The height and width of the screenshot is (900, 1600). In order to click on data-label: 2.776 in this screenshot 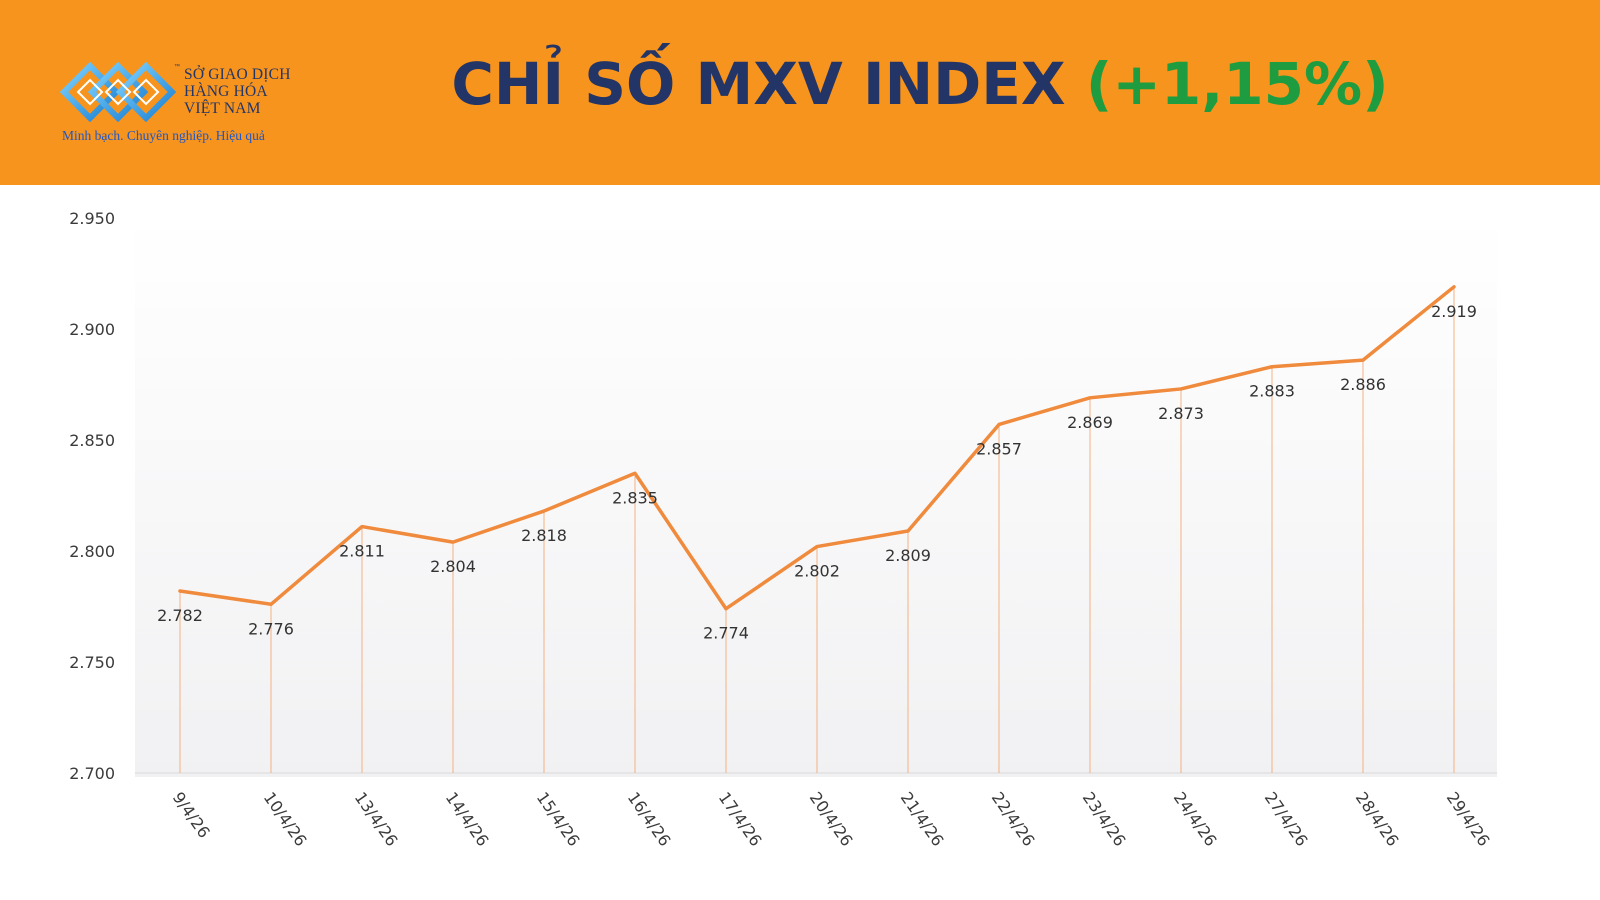, I will do `click(271, 628)`.